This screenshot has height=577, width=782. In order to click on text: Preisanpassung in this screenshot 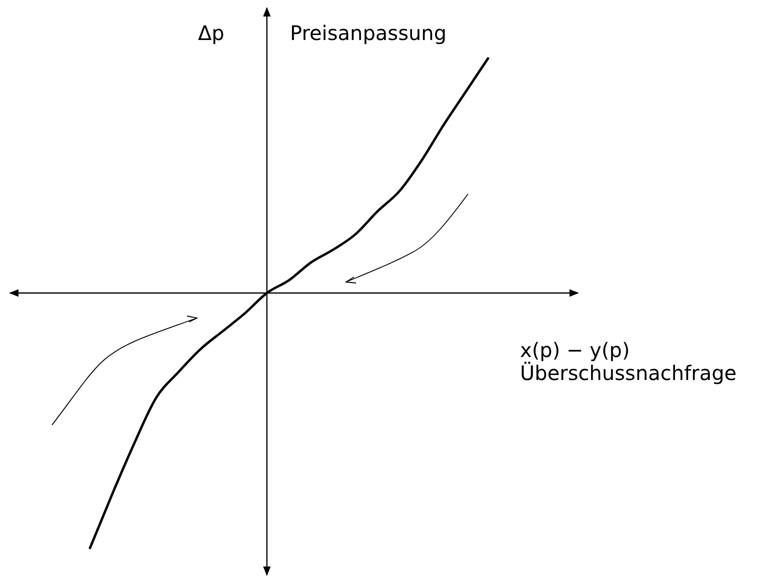, I will do `click(368, 33)`.